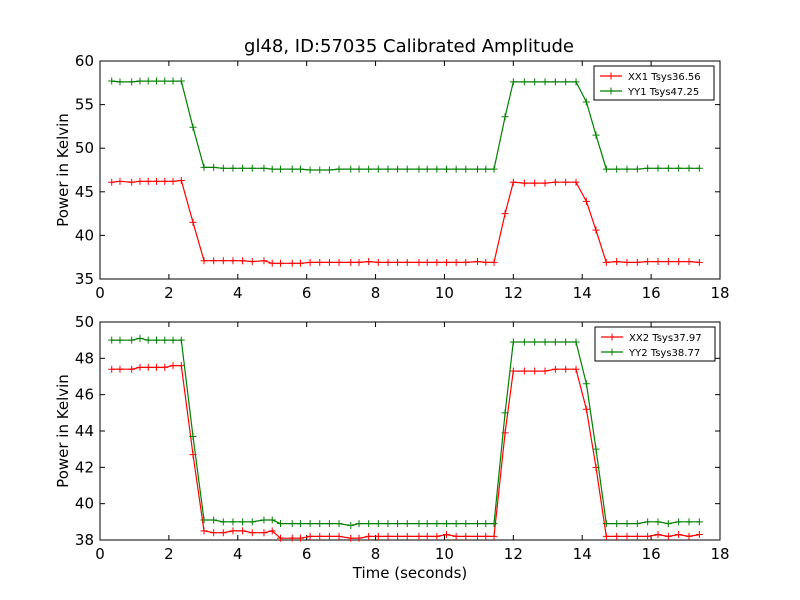  I want to click on top-y-tick-label: 40, so click(84, 235).